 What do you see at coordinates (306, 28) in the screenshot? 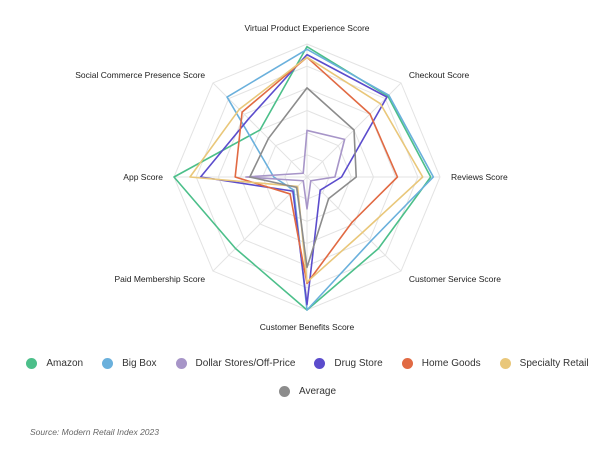
I see `axis-label: Virtual Product Experience Score` at bounding box center [306, 28].